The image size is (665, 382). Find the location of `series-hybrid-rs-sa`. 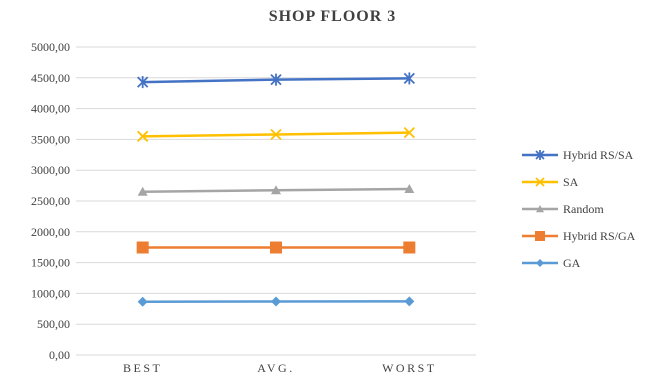

series-hybrid-rs-sa is located at coordinates (276, 80).